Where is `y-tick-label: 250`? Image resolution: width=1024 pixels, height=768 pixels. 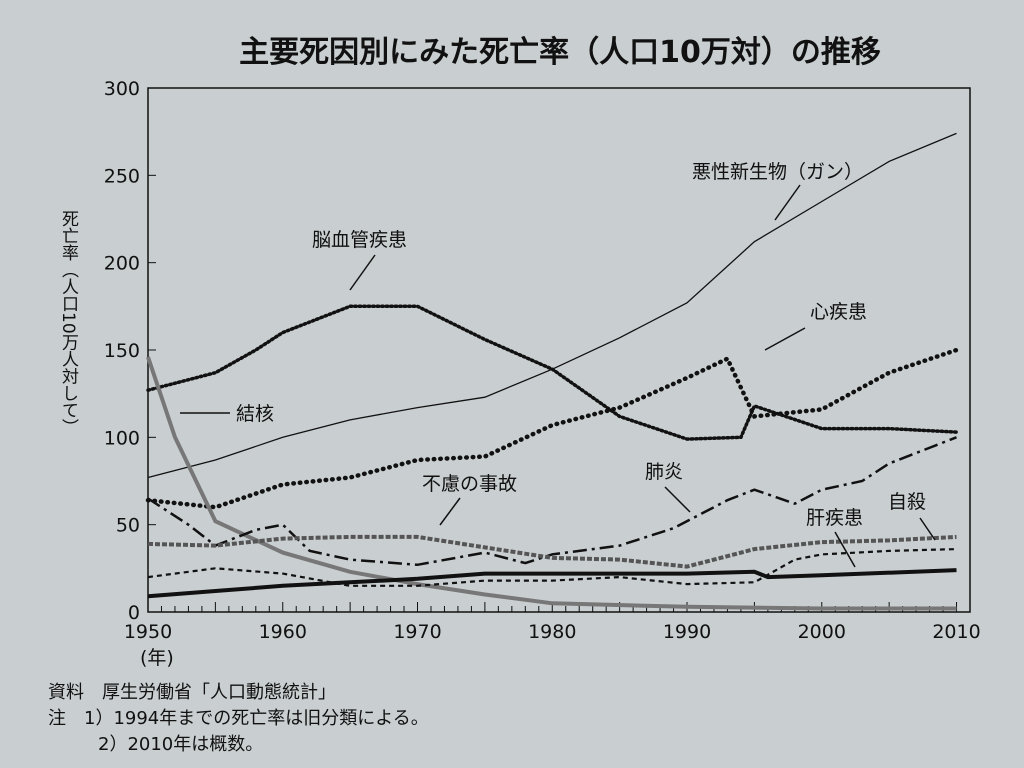
y-tick-label: 250 is located at coordinates (122, 176).